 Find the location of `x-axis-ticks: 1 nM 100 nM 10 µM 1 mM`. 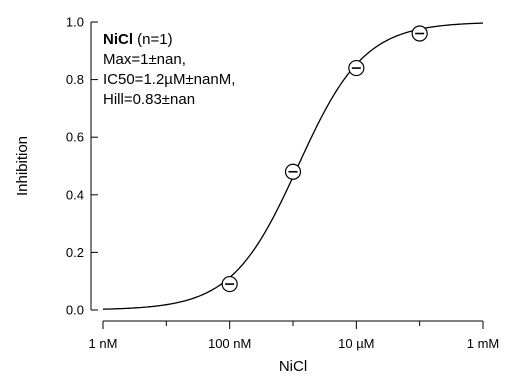

x-axis-ticks: 1 nM 100 nM 10 µM 1 mM is located at coordinates (294, 336).